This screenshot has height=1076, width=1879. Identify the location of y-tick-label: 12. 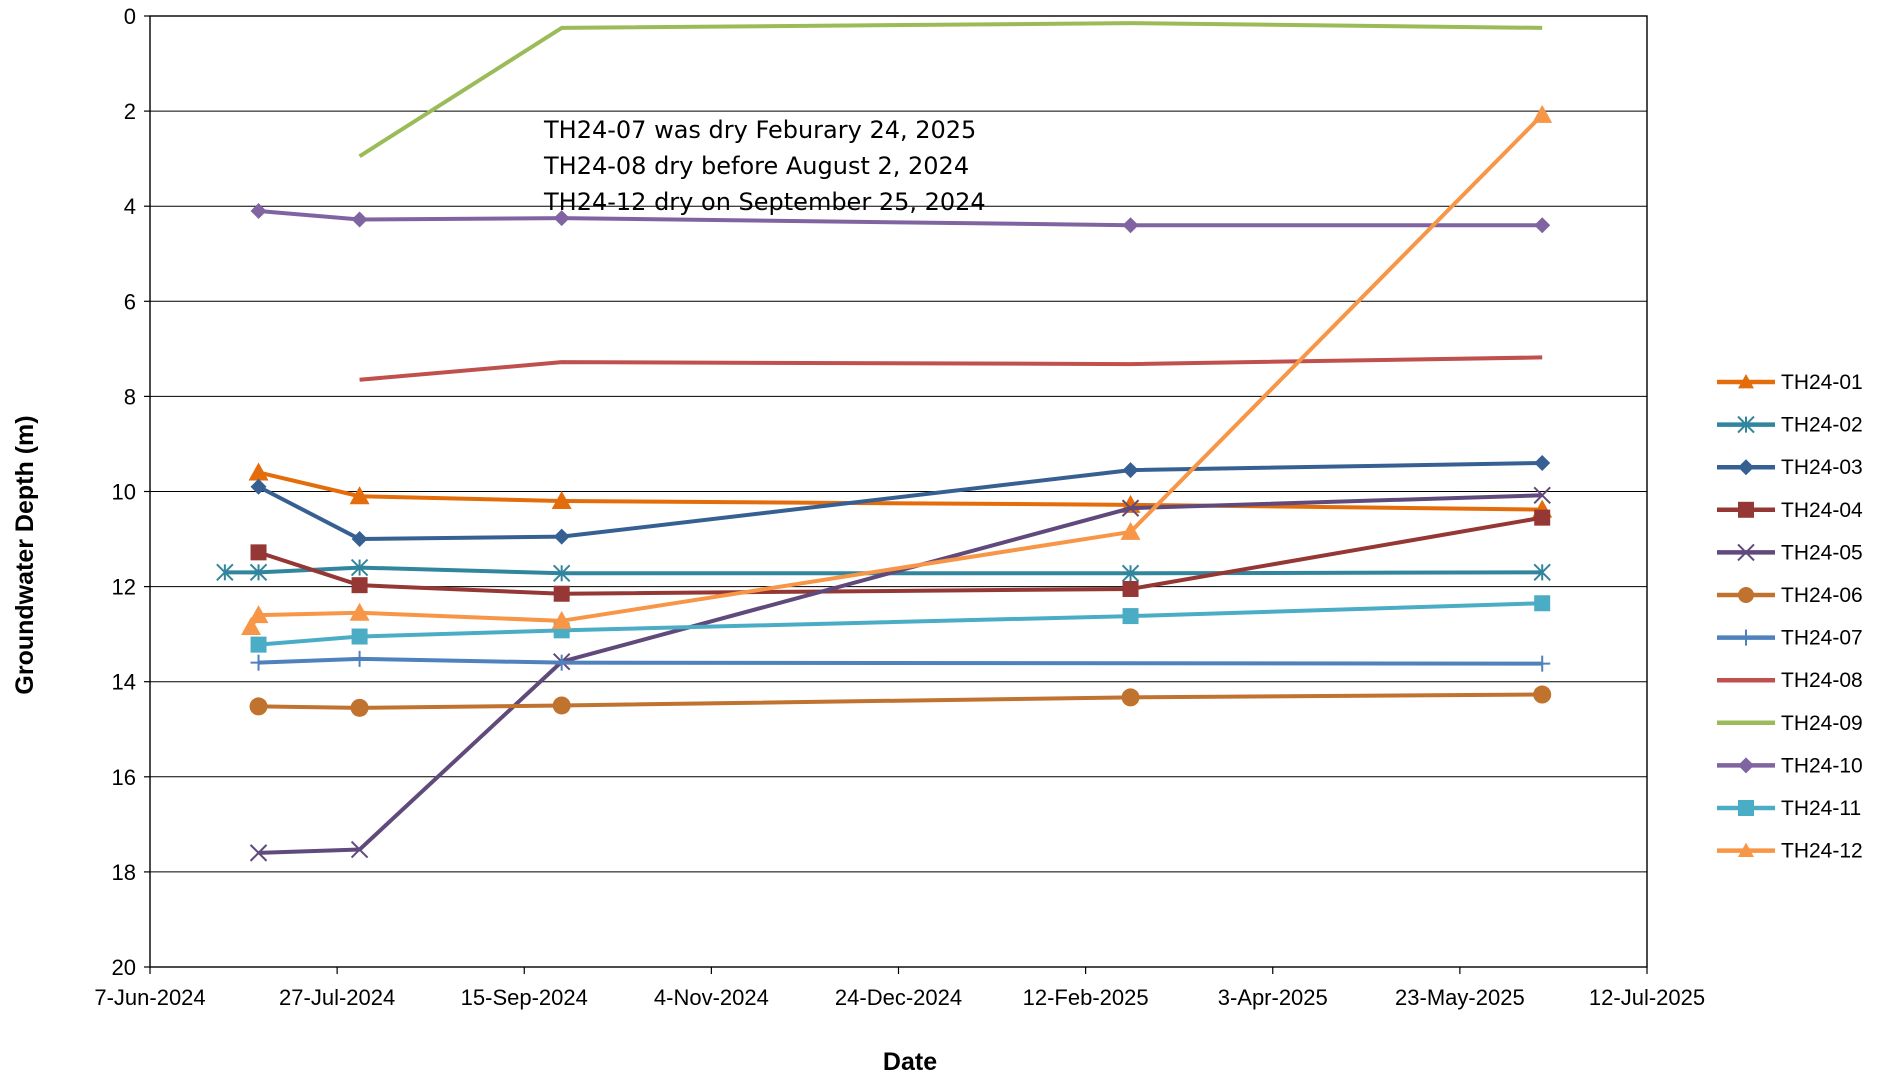
(124, 587).